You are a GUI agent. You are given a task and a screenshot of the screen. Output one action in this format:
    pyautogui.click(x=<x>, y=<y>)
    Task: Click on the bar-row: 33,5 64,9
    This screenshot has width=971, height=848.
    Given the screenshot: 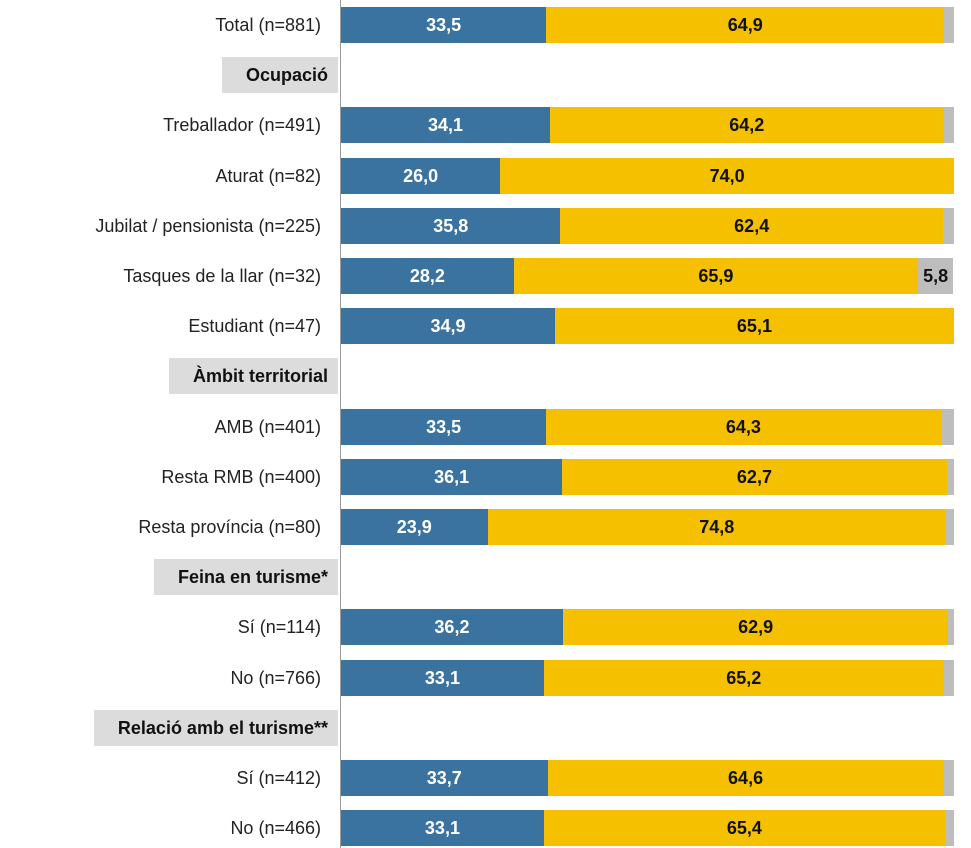 What is the action you would take?
    pyautogui.click(x=647, y=25)
    